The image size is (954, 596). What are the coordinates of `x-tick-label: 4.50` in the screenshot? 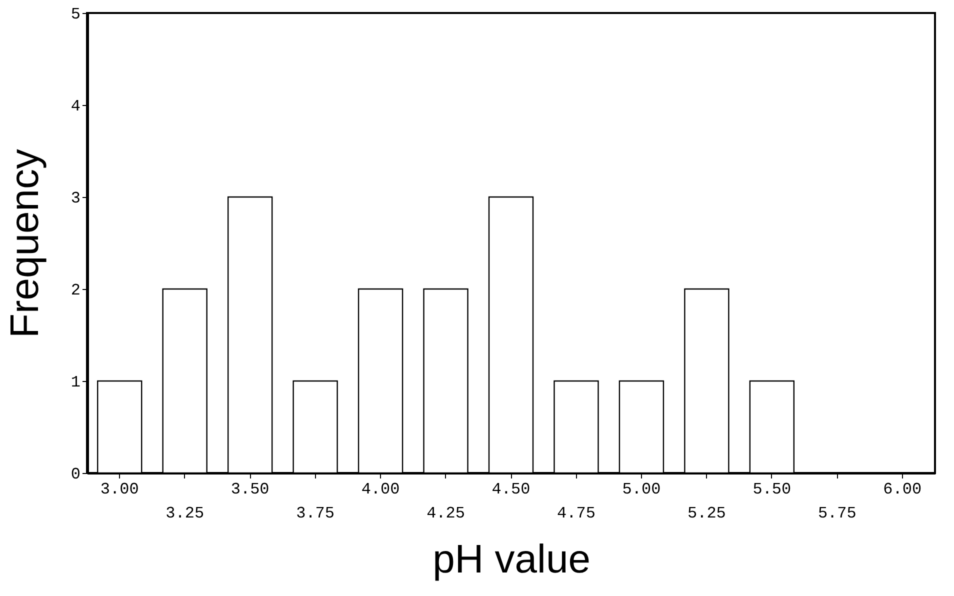 It's located at (511, 489).